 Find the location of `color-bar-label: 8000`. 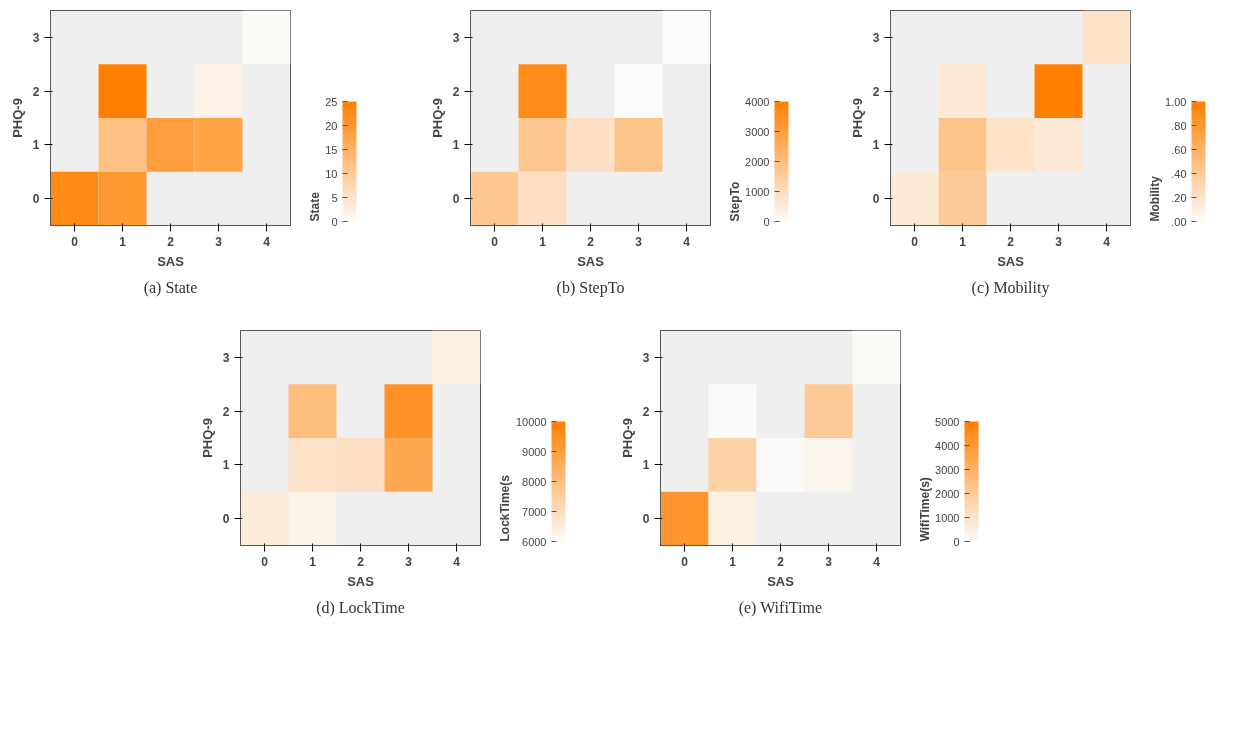

color-bar-label: 8000 is located at coordinates (534, 481).